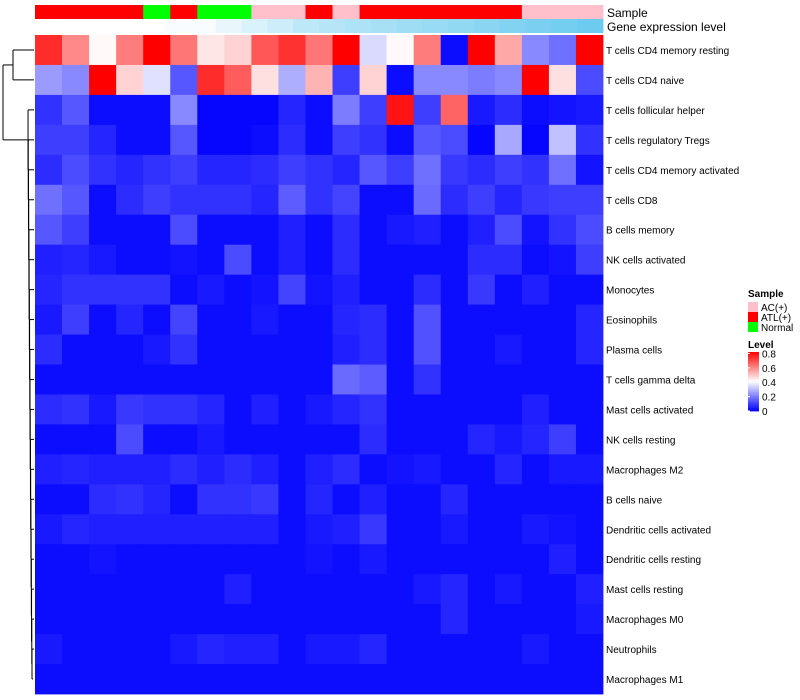 This screenshot has width=800, height=700. What do you see at coordinates (651, 380) in the screenshot?
I see `row-label: T cells gamma delta` at bounding box center [651, 380].